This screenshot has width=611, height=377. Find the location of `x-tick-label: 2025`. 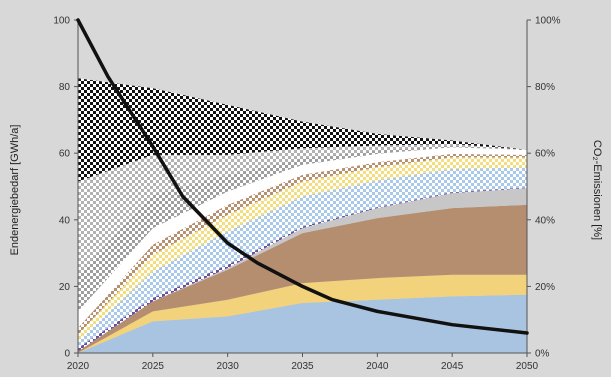

x-tick-label: 2025 is located at coordinates (153, 366).